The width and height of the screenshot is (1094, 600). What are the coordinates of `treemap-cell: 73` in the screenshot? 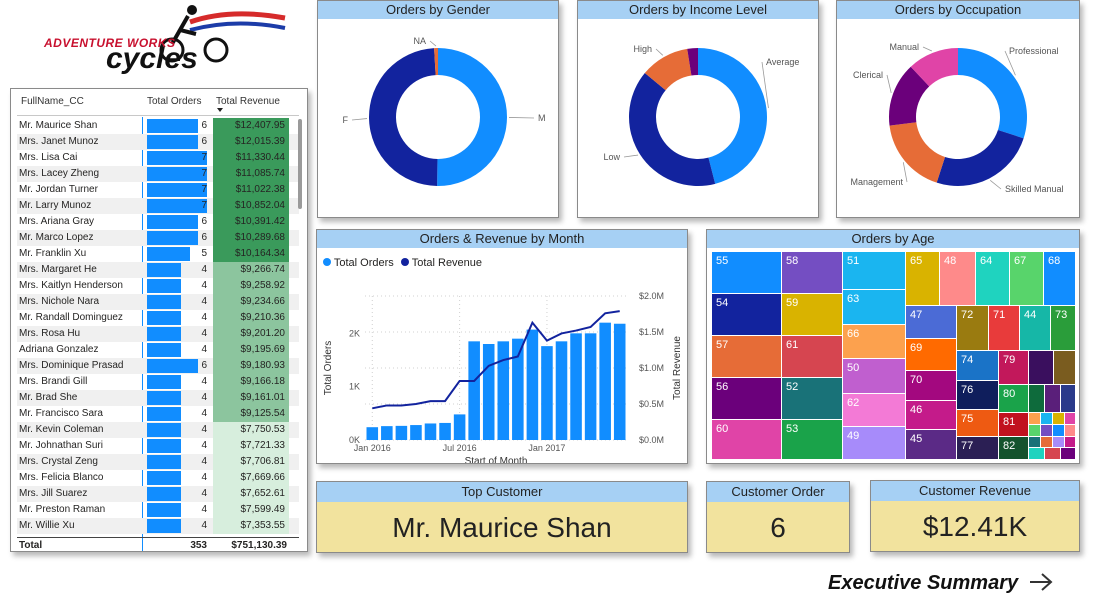 It's located at (1063, 328).